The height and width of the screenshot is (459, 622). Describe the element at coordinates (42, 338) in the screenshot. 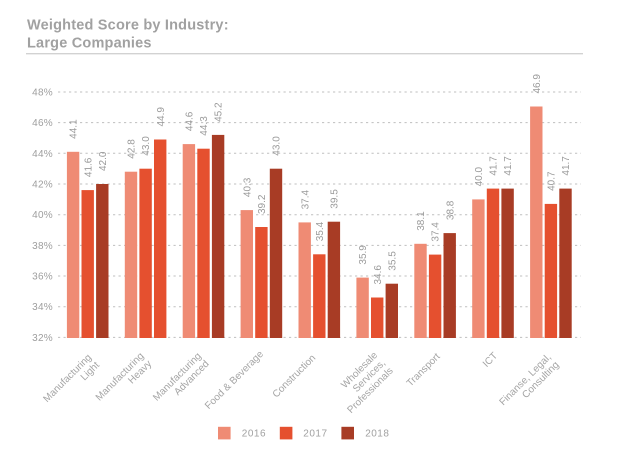

I see `svg-text: 32%` at that location.